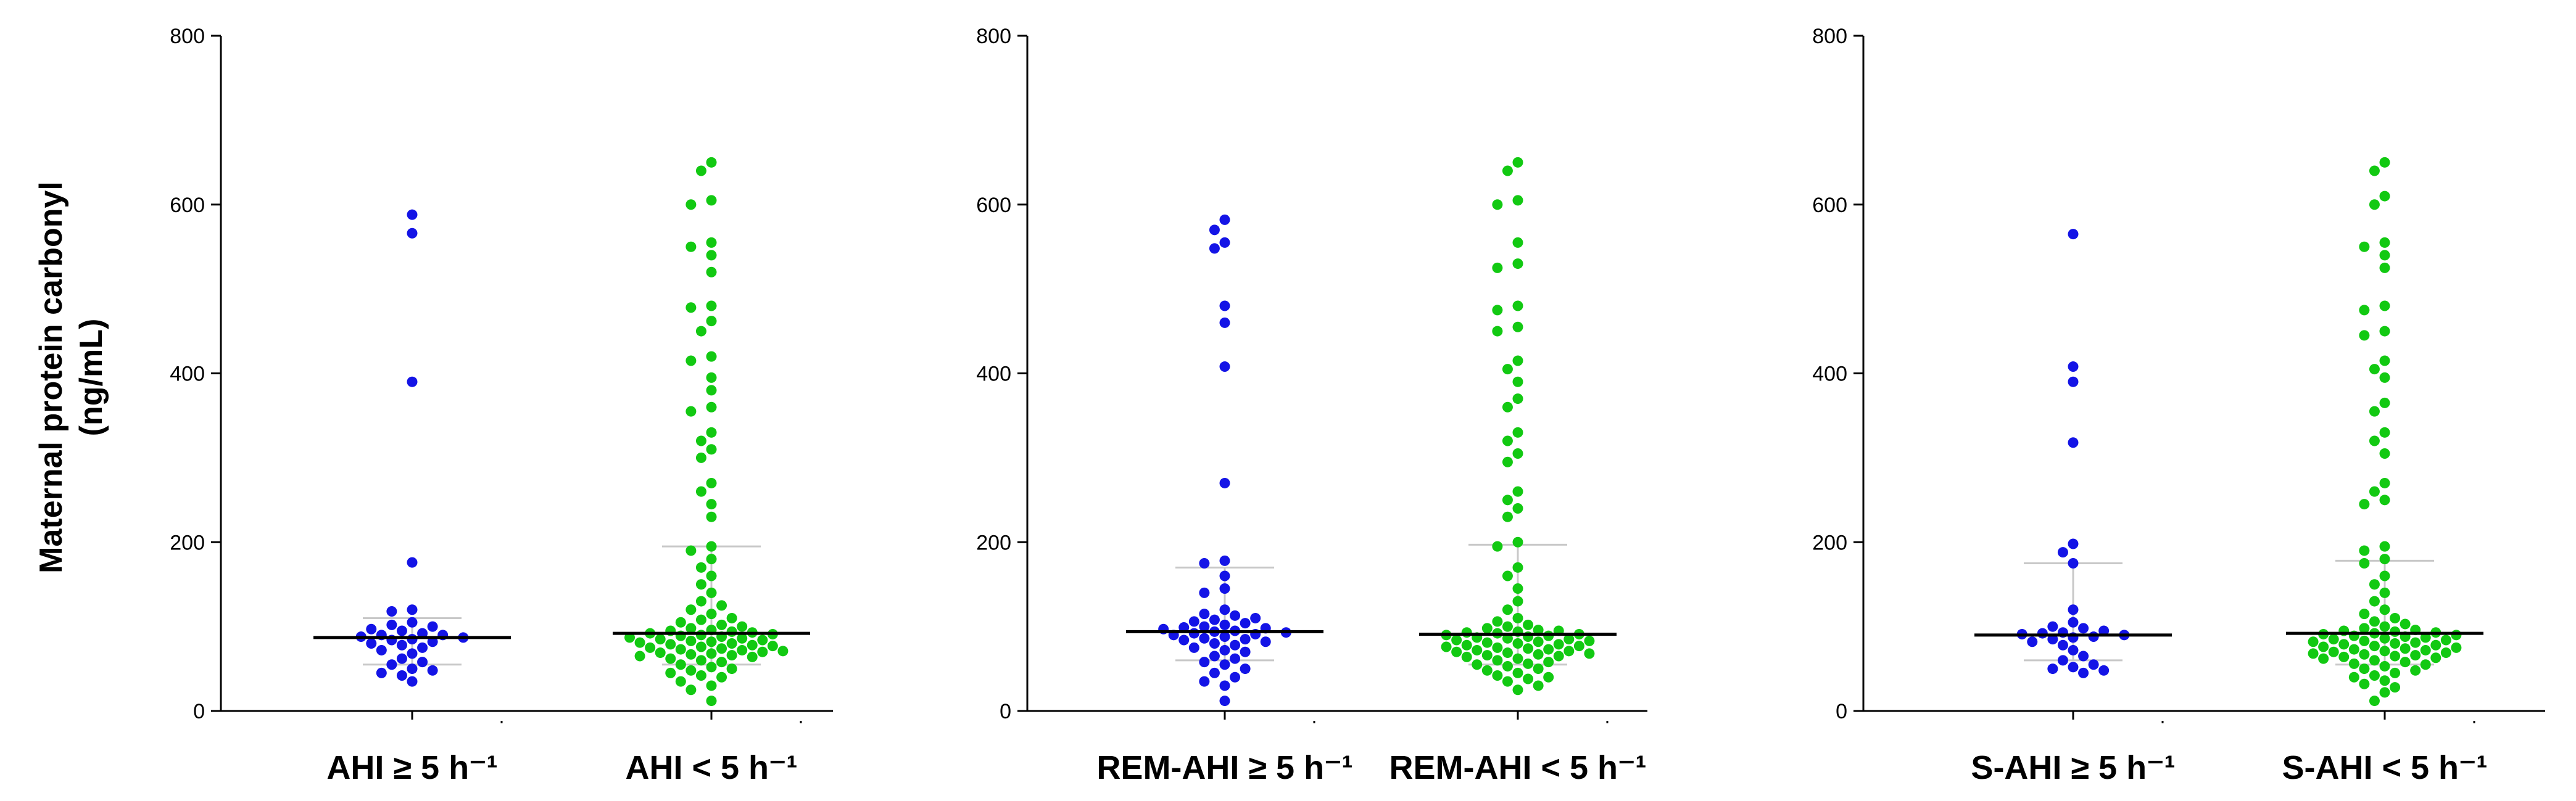 The width and height of the screenshot is (2576, 801). I want to click on y-axis-title-line2: (ng/mL), so click(91, 378).